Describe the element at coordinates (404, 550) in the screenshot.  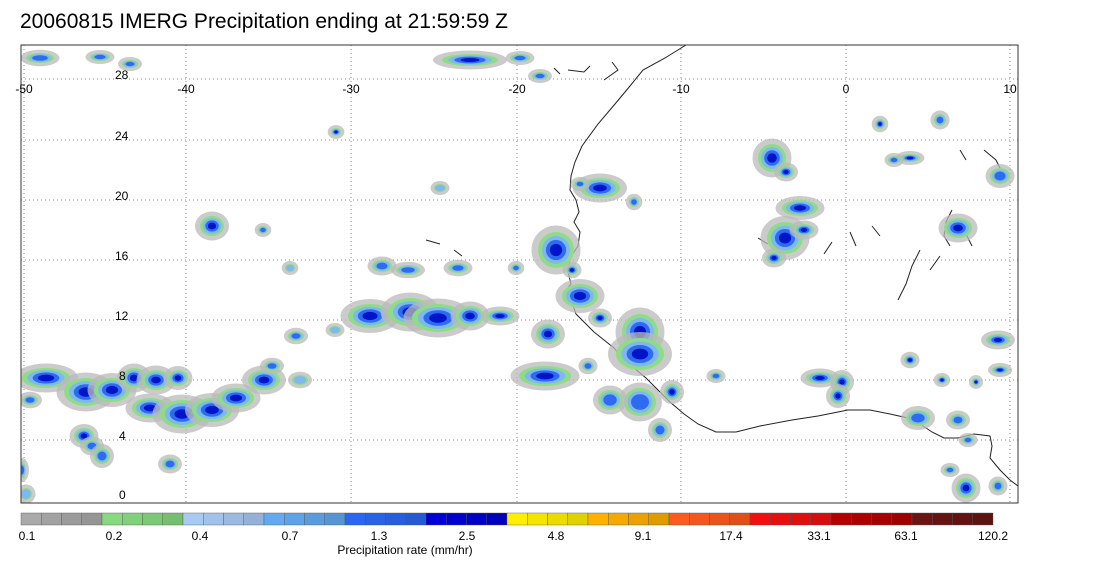
I see `colorbar-label: Precipitation rate (mm/hr)` at that location.